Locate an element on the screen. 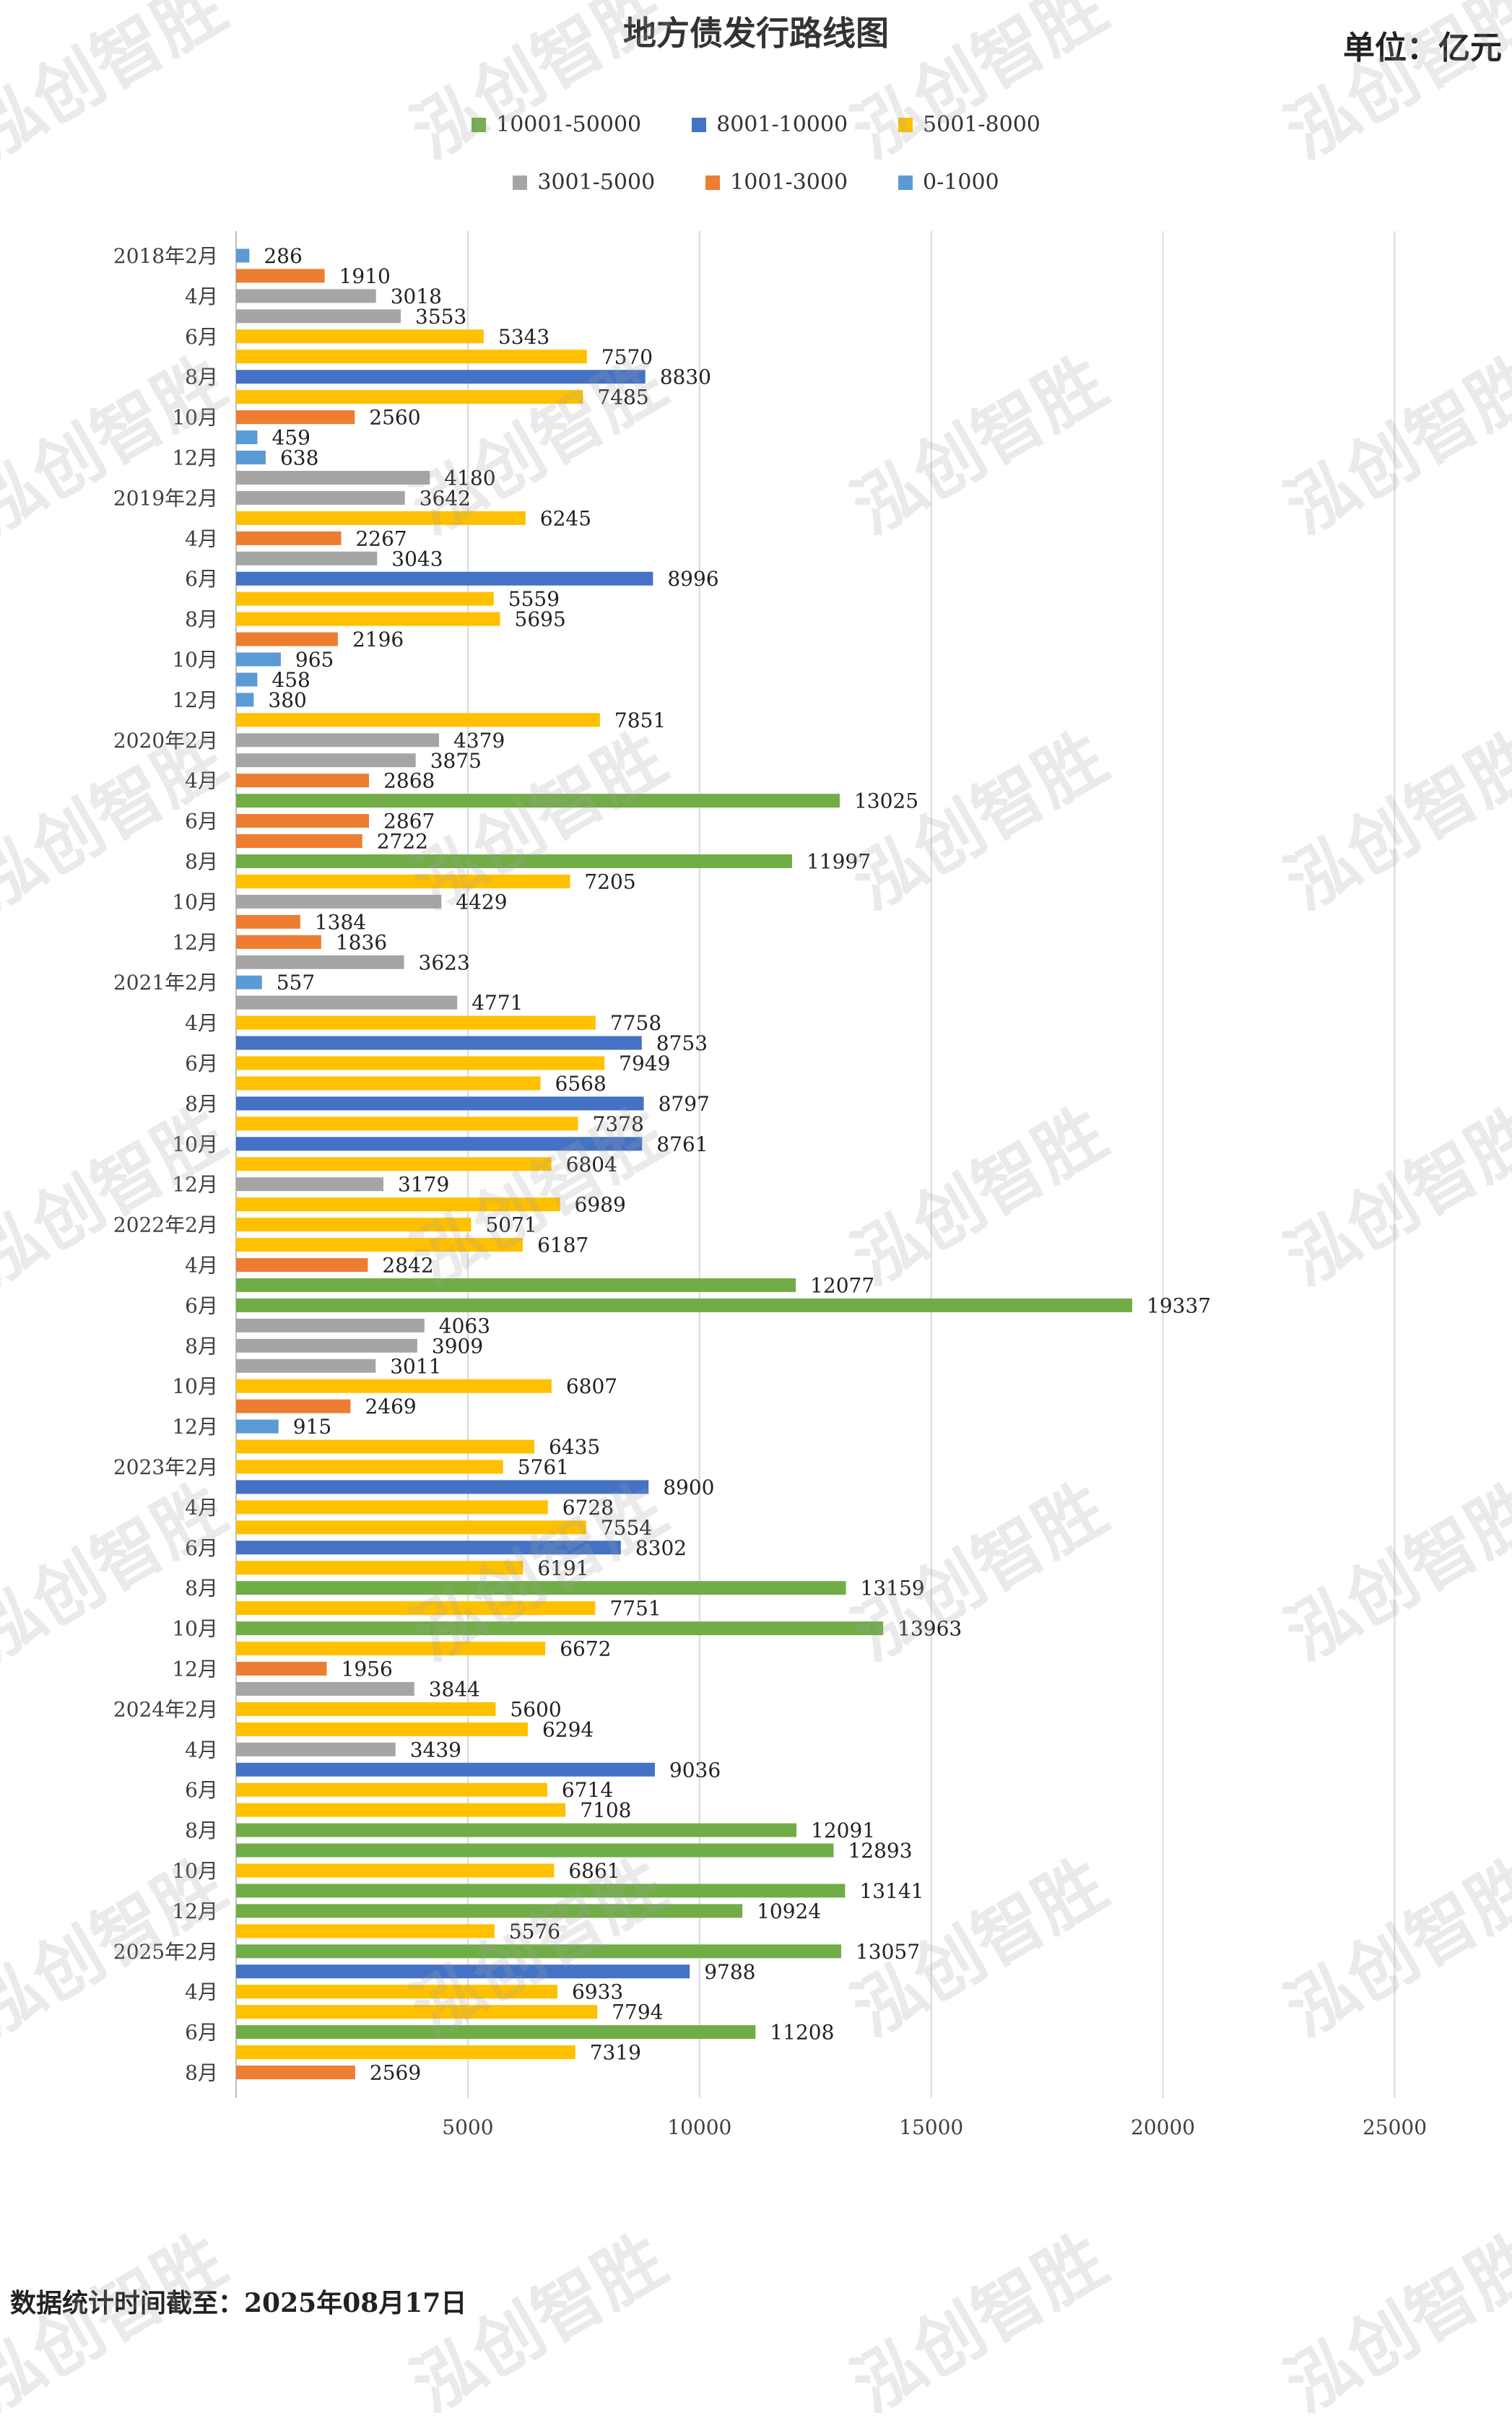 This screenshot has height=2431, width=1512. data-label: 4180 is located at coordinates (469, 478).